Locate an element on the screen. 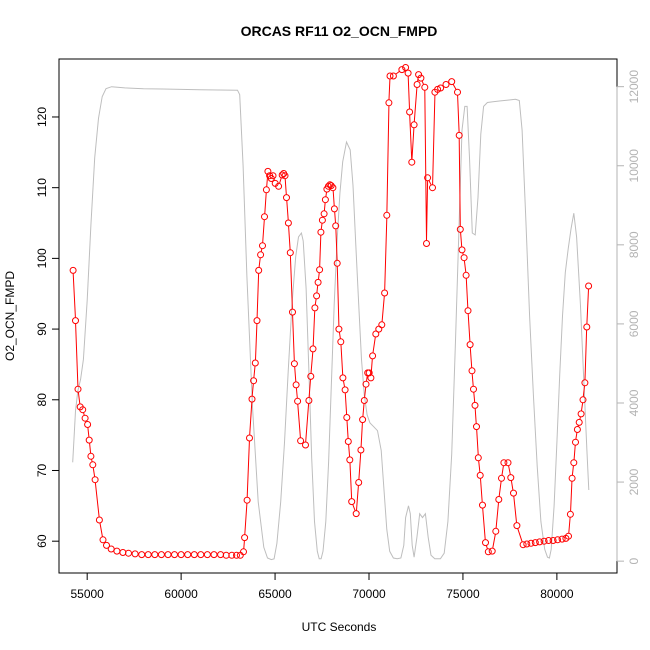  y-tick-label: 100 is located at coordinates (42, 258).